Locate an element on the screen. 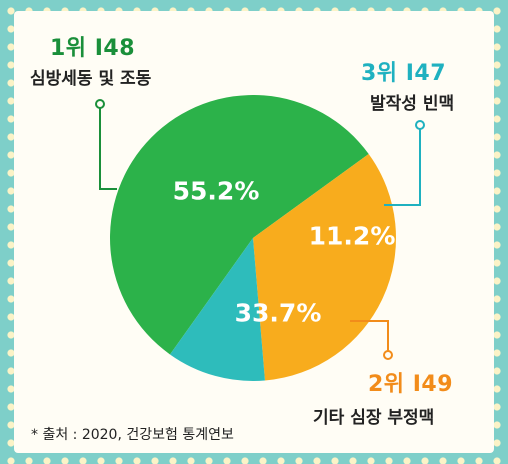 The image size is (508, 464). category-label-2: 기타 심장 부정맥 is located at coordinates (374, 418).